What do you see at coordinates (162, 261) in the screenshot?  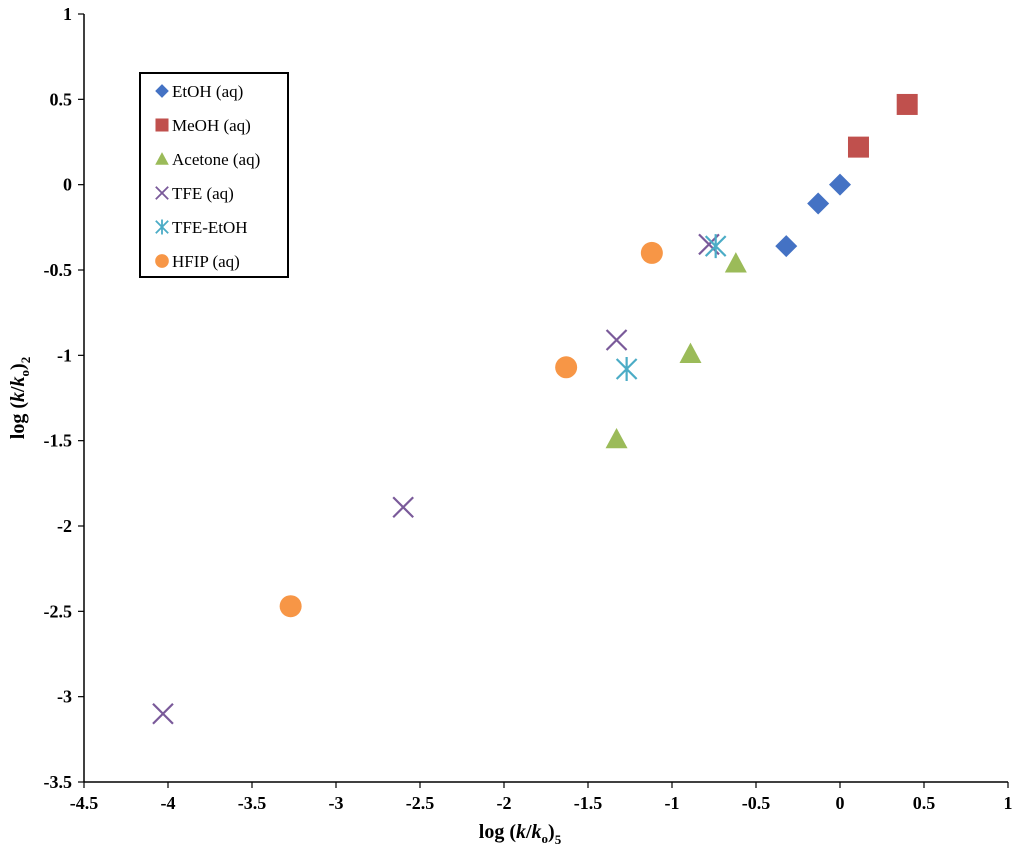 I see `legend-marker-circle` at bounding box center [162, 261].